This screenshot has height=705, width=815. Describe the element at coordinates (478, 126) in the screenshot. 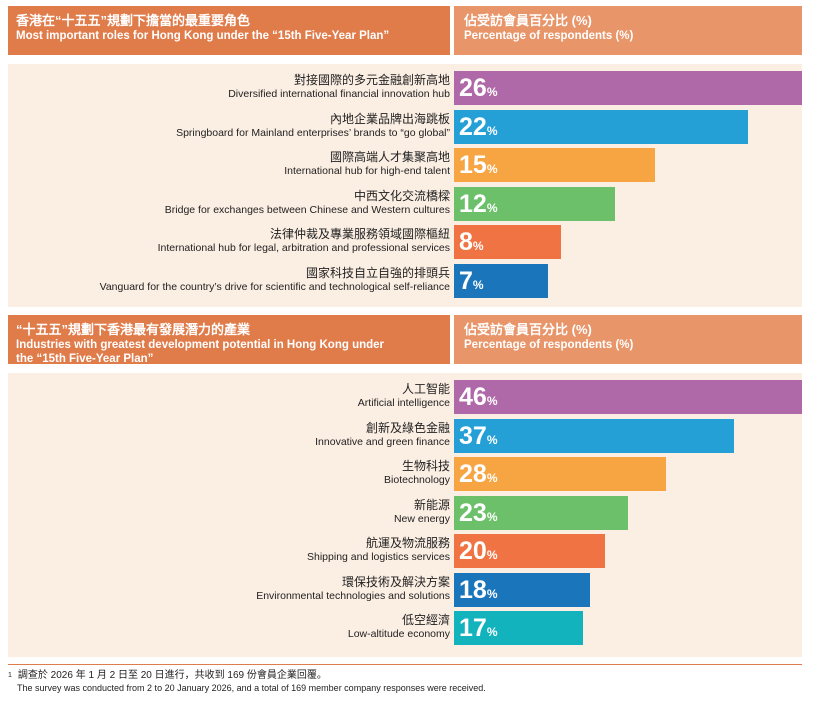

I see `bar-value-label: 22%` at that location.